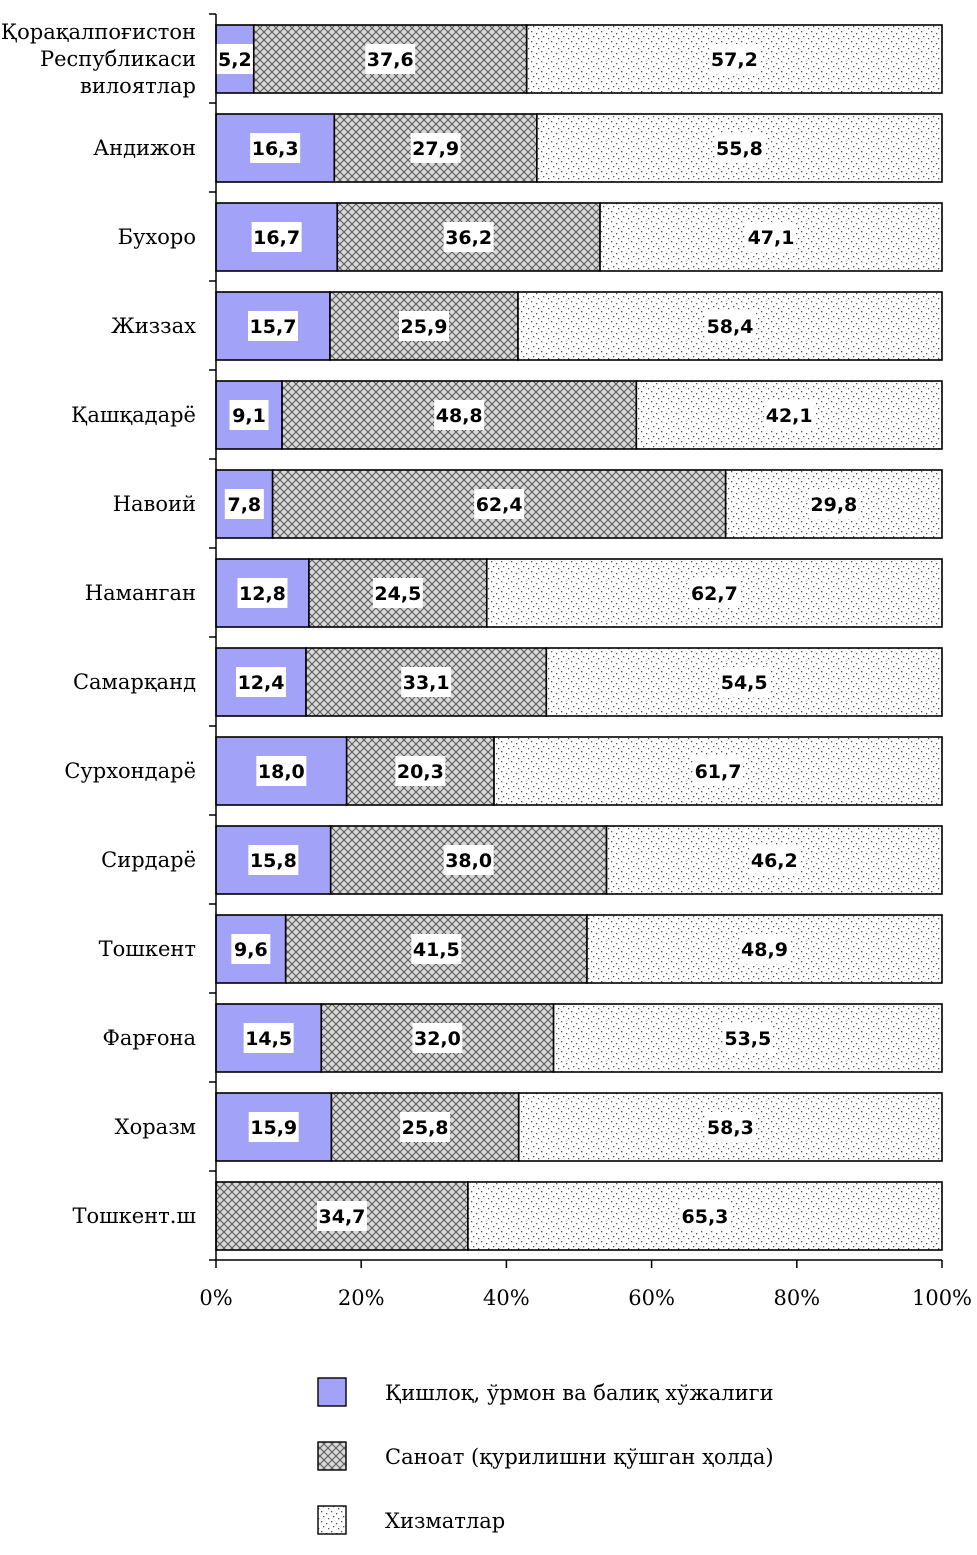  Describe the element at coordinates (154, 504) in the screenshot. I see `category-label: Навоий` at that location.